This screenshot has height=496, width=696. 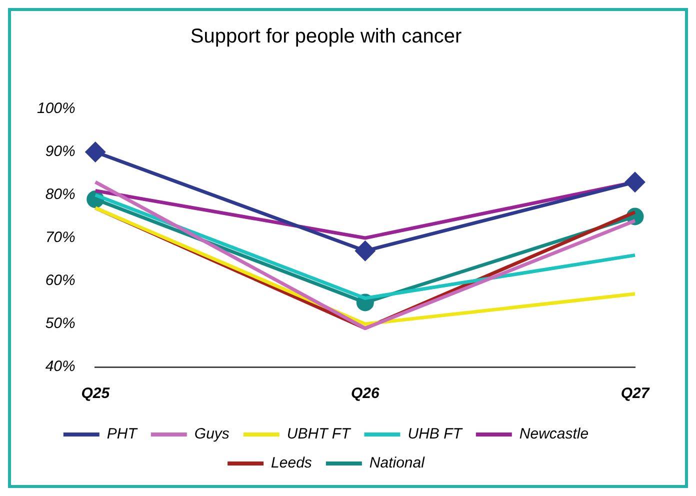 I want to click on y-tick-label: 50%, so click(x=60, y=323).